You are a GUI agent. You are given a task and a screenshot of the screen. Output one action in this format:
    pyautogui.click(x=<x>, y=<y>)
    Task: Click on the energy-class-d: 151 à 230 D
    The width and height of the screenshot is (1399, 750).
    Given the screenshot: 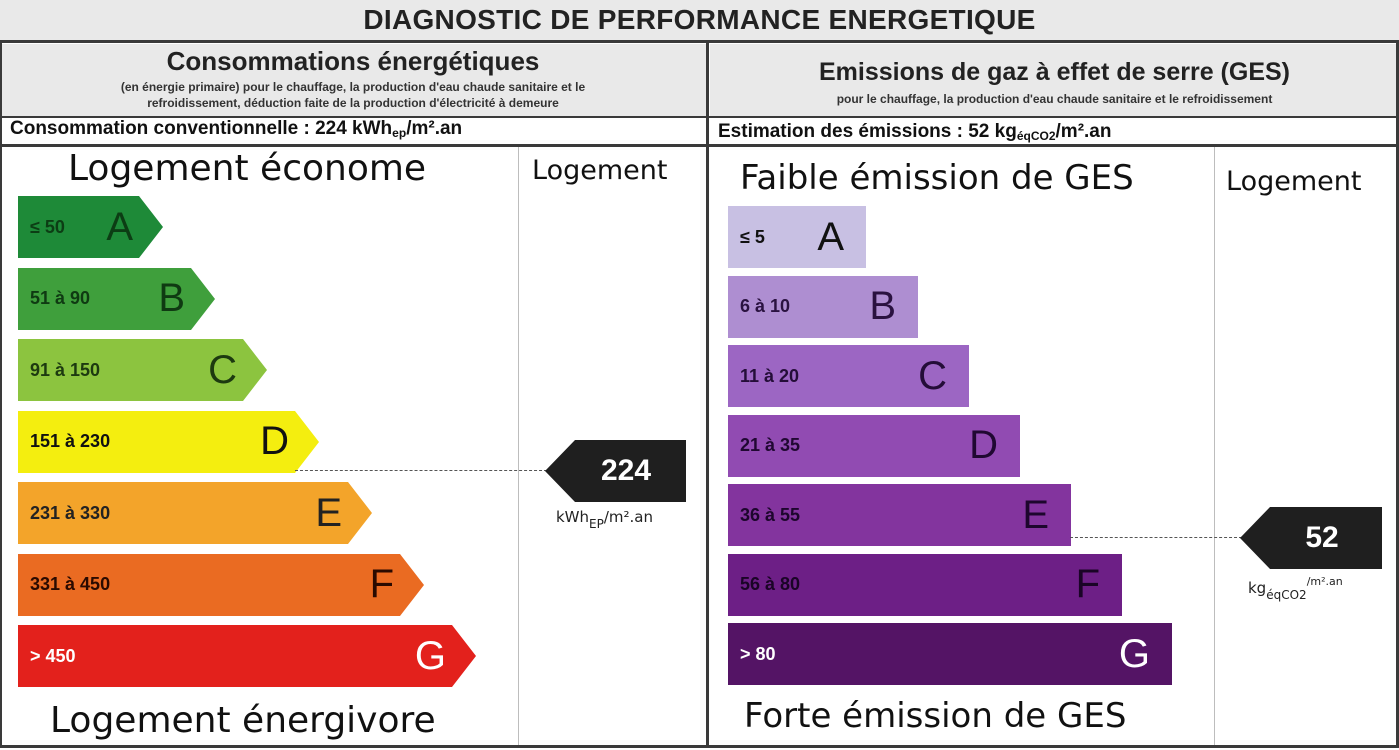 What is the action you would take?
    pyautogui.click(x=168, y=441)
    